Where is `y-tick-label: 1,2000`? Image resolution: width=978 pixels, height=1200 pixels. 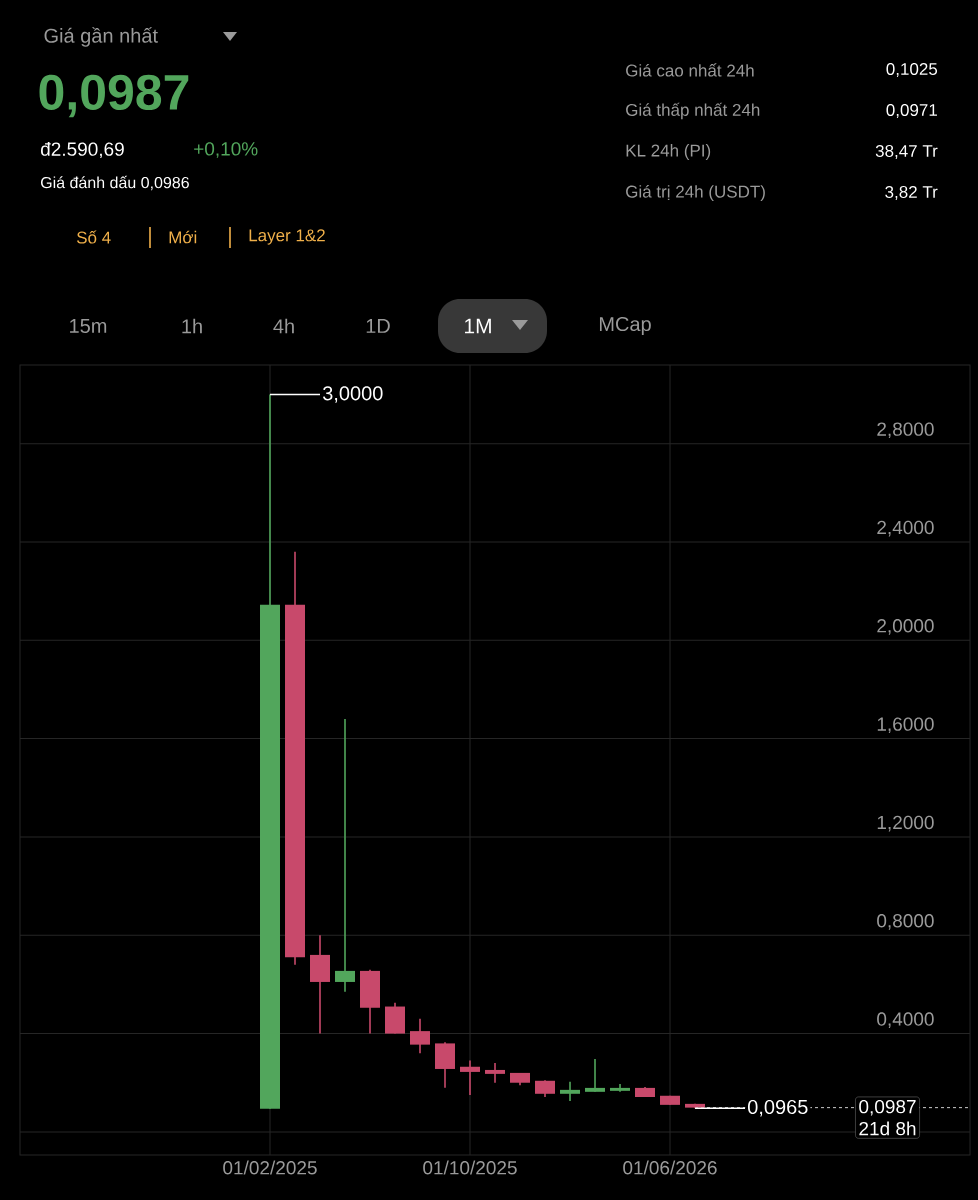 y-tick-label: 1,2000 is located at coordinates (905, 823).